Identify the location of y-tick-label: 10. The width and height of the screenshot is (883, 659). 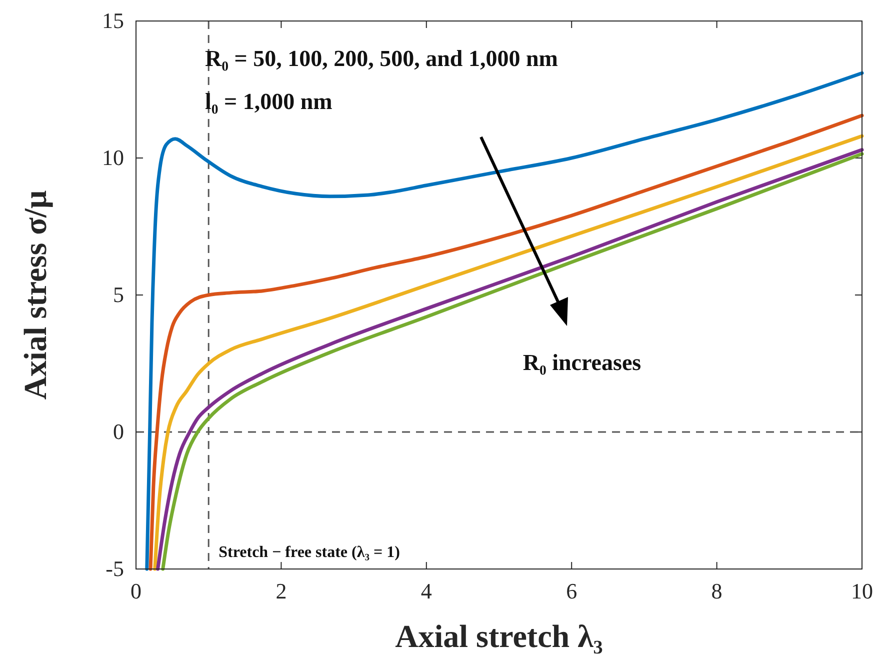
(113, 157).